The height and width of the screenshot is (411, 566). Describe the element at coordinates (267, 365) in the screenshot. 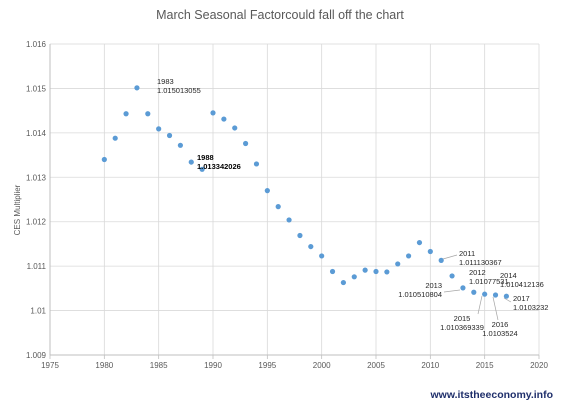

I see `x-tick-label: 1995` at that location.